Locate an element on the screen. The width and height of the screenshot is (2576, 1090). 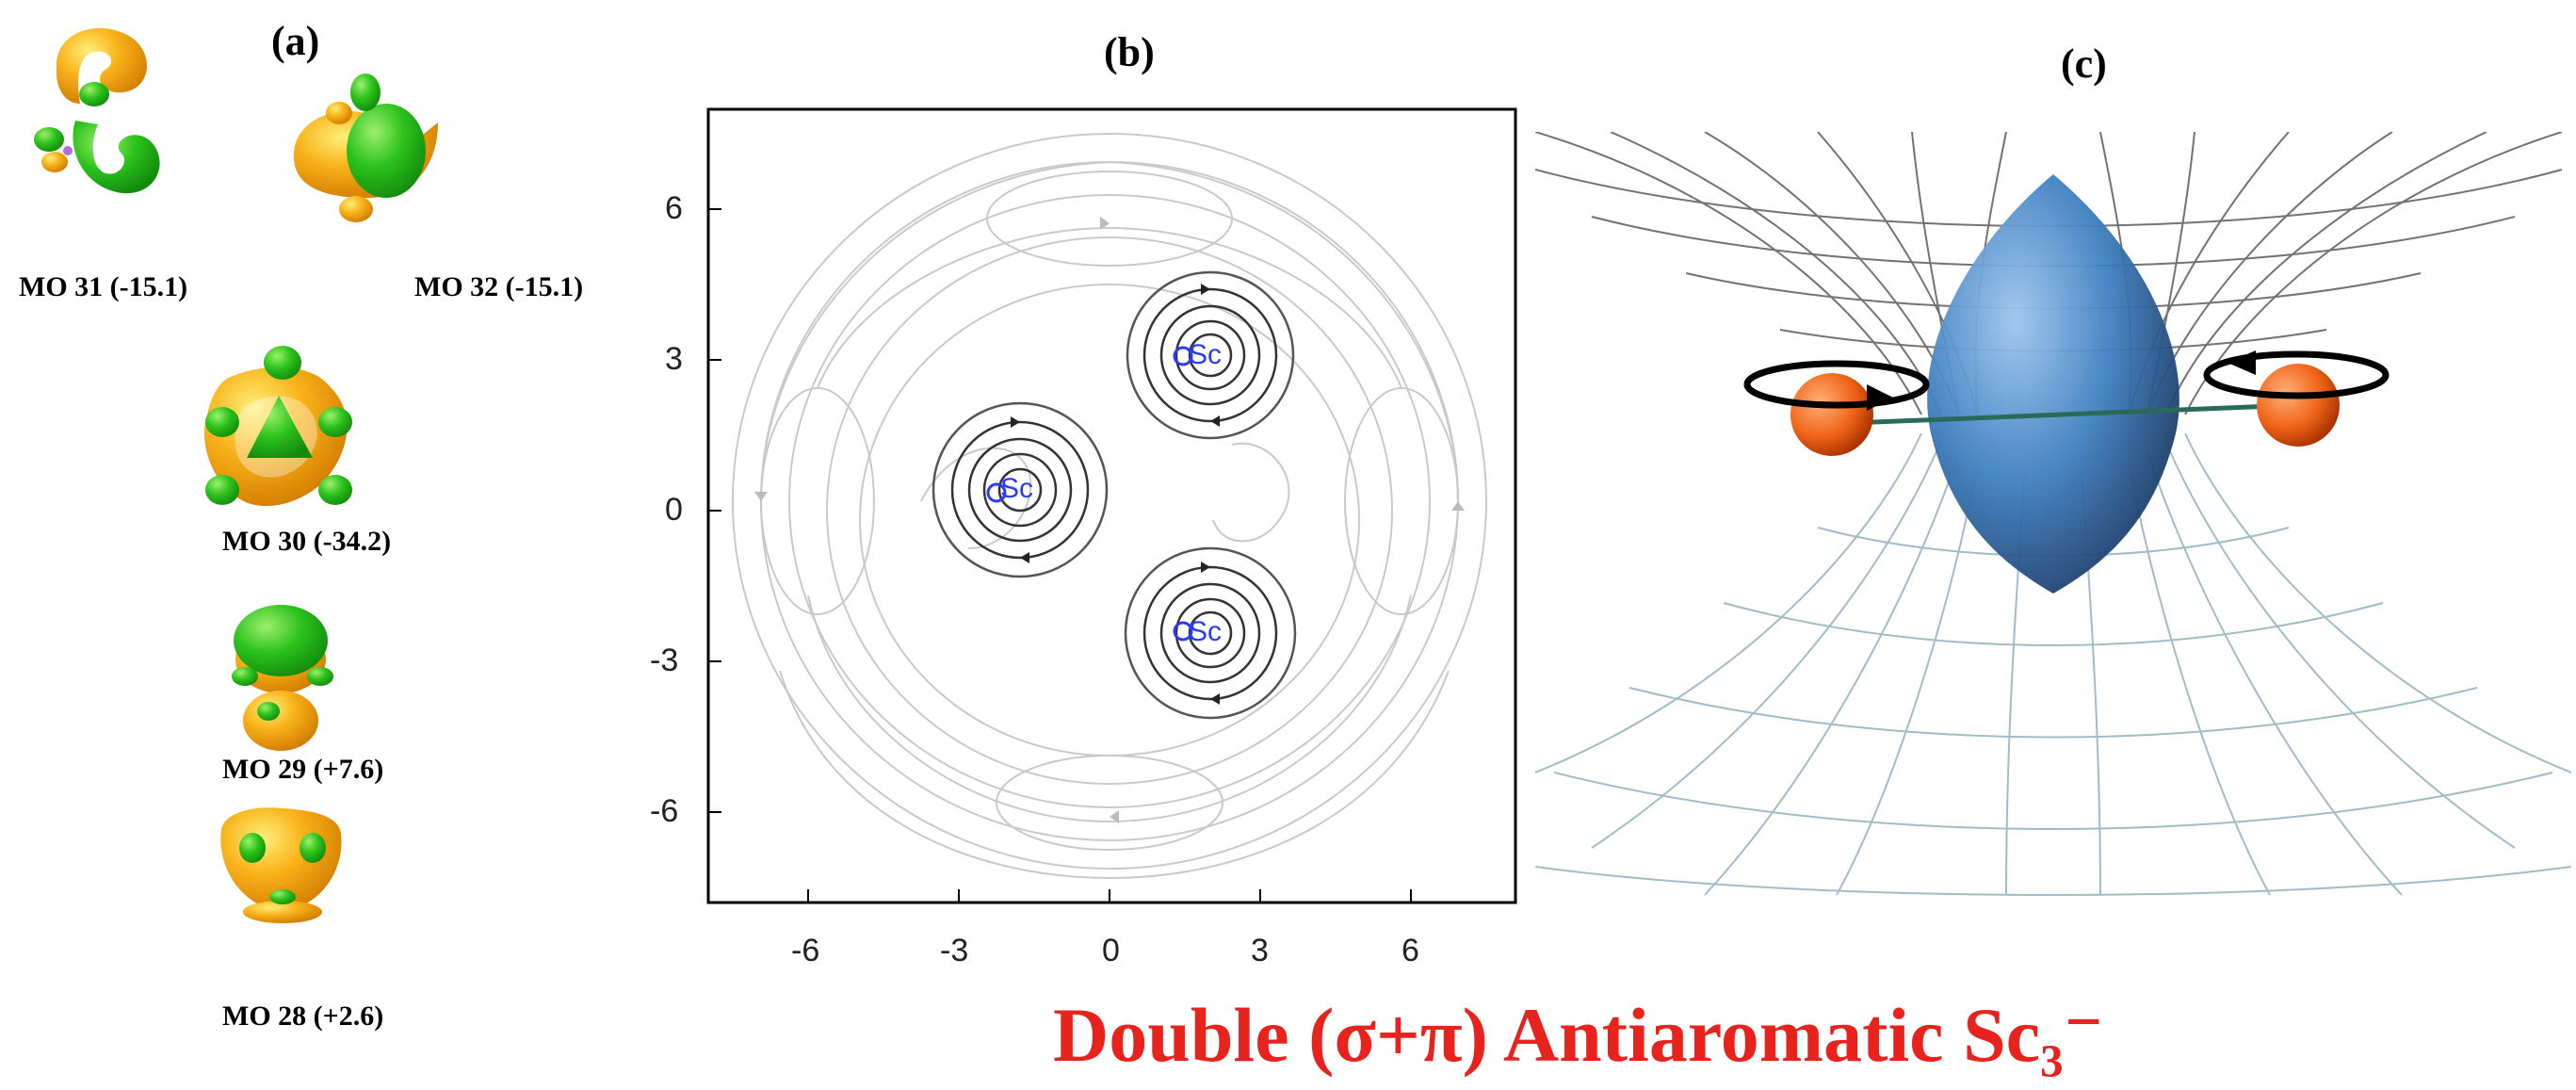
mo28-orbital-image is located at coordinates (281, 865).